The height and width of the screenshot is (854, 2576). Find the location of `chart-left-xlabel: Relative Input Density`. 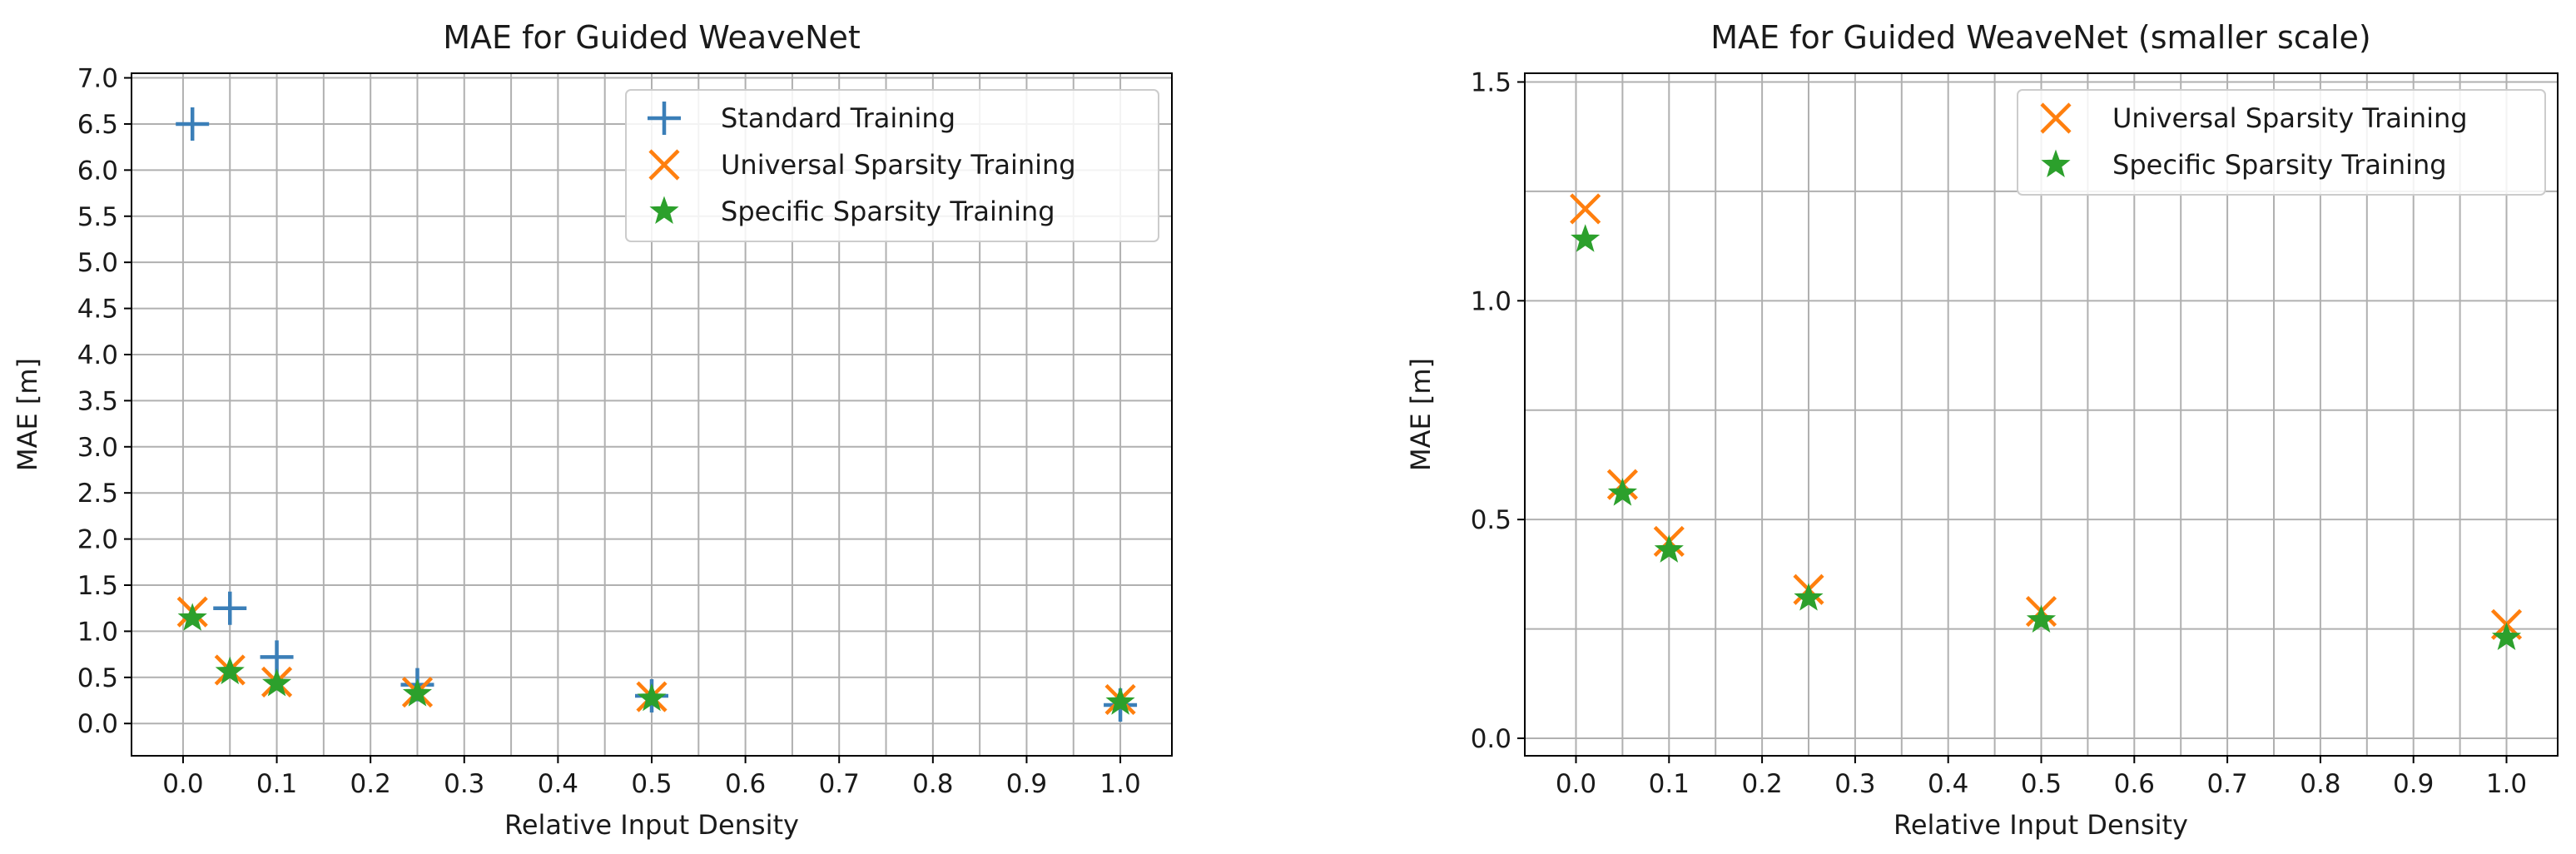

chart-left-xlabel: Relative Input Density is located at coordinates (651, 825).